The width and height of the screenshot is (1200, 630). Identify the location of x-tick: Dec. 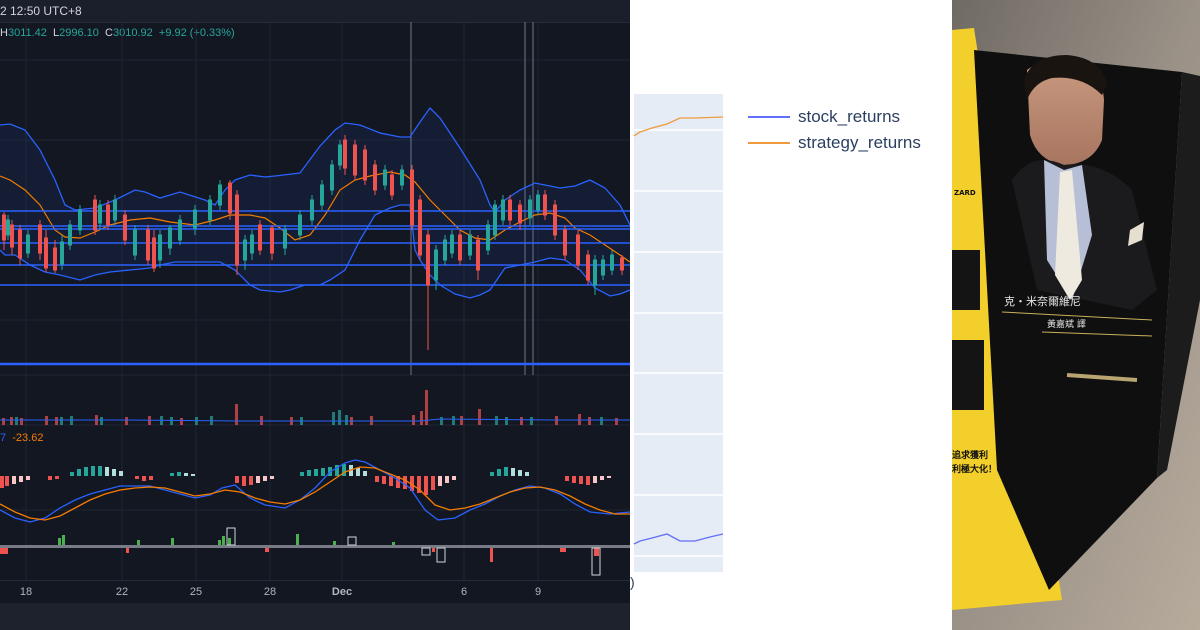
(342, 592).